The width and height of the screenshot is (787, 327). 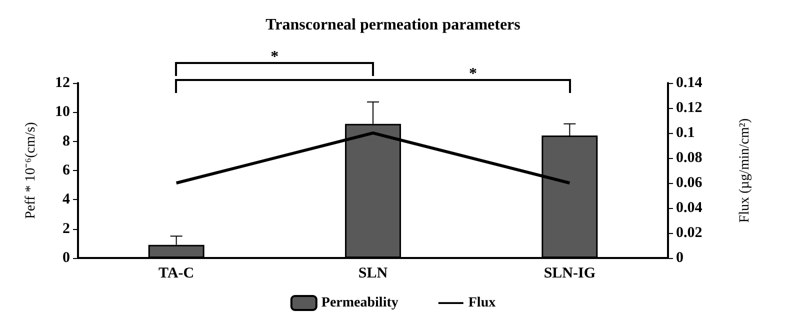 I want to click on chart-title: Transcorneal permeation parameters, so click(x=393, y=25).